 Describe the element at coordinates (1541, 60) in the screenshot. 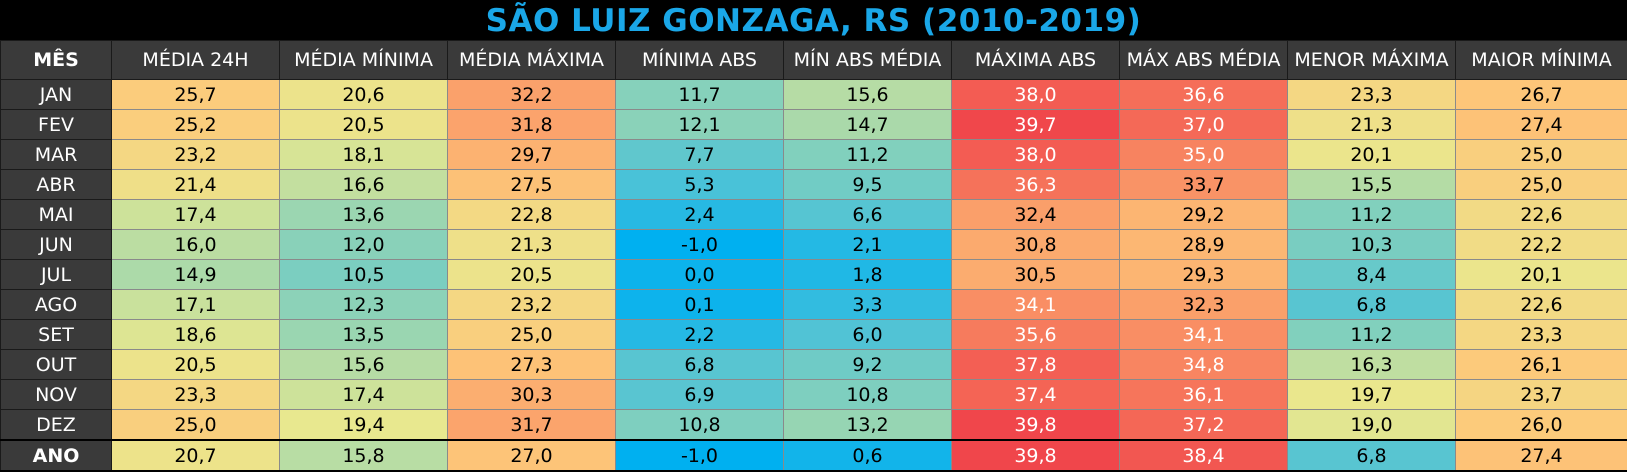

I see `column-header: MAIOR MÍNIMA` at that location.